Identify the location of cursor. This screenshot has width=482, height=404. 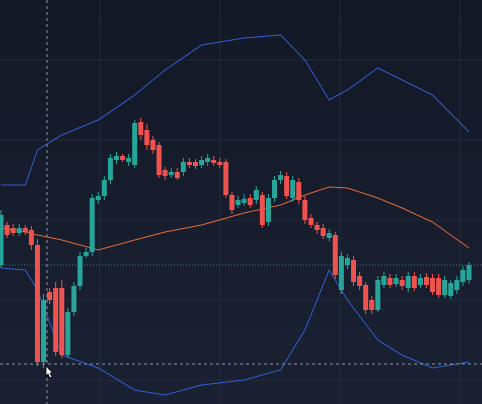
(49, 372).